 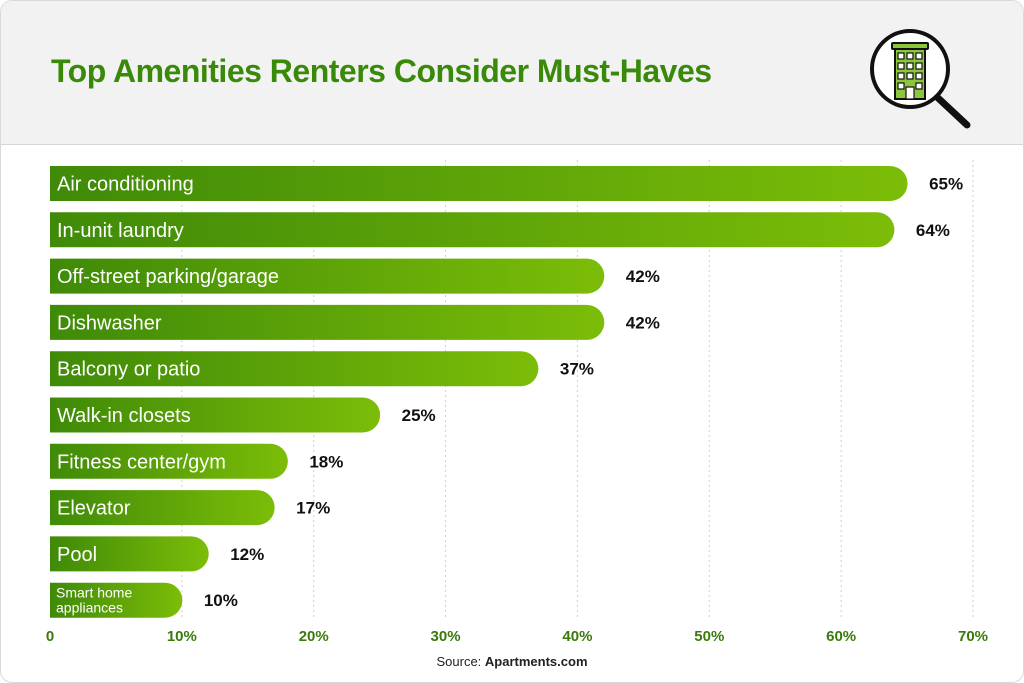 I want to click on bar-category-label: Fitness center/gym, so click(x=141, y=462).